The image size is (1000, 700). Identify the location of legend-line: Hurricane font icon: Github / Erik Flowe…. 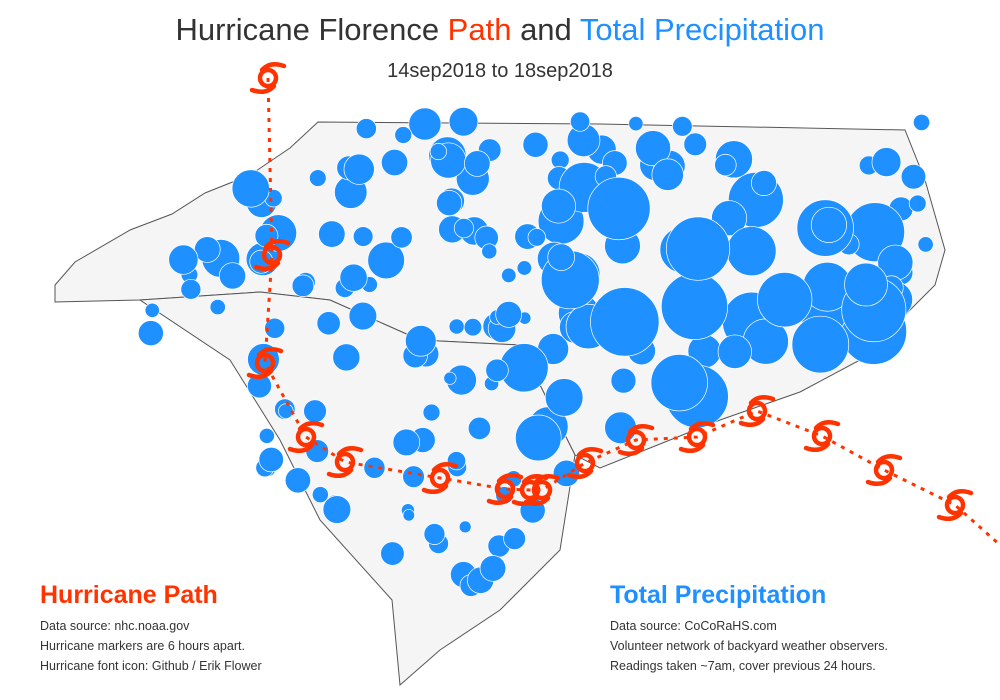
(151, 666).